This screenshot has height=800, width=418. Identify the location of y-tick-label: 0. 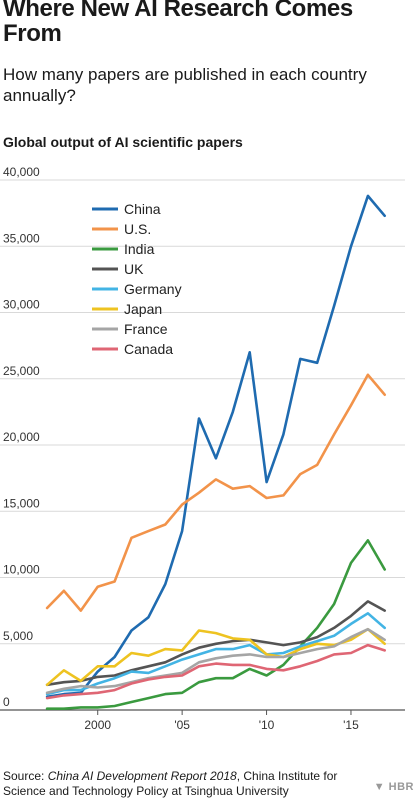
(6, 702).